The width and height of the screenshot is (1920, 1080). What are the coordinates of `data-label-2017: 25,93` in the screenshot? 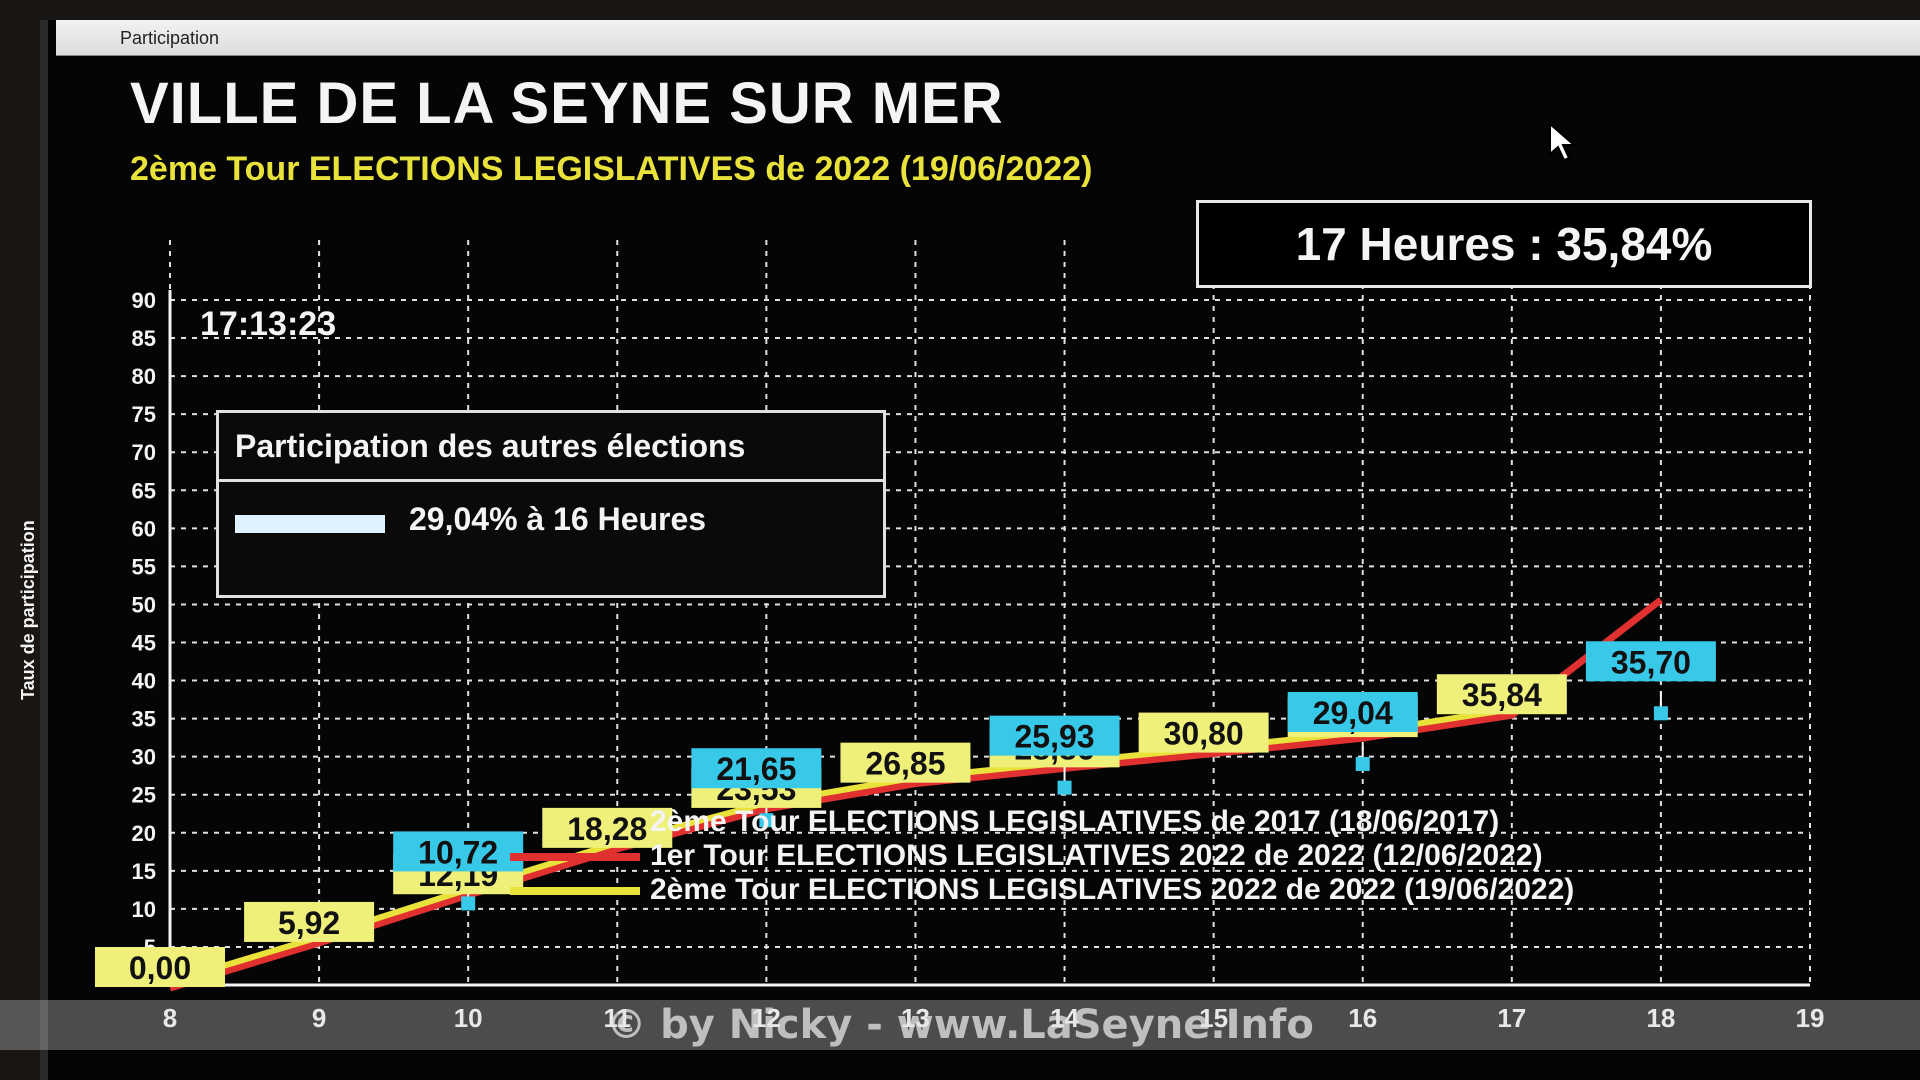 It's located at (1055, 737).